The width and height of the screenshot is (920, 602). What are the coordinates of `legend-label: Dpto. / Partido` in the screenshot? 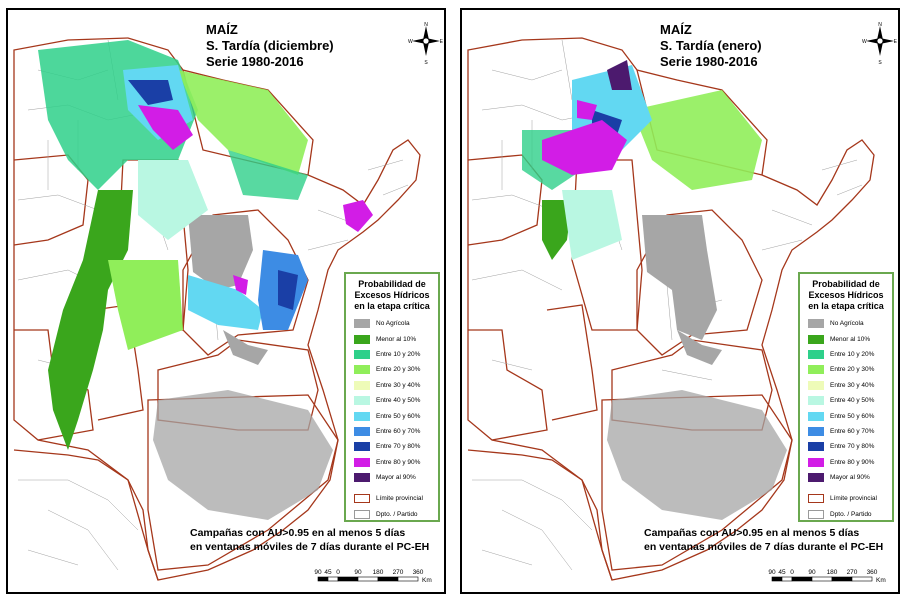 It's located at (397, 514).